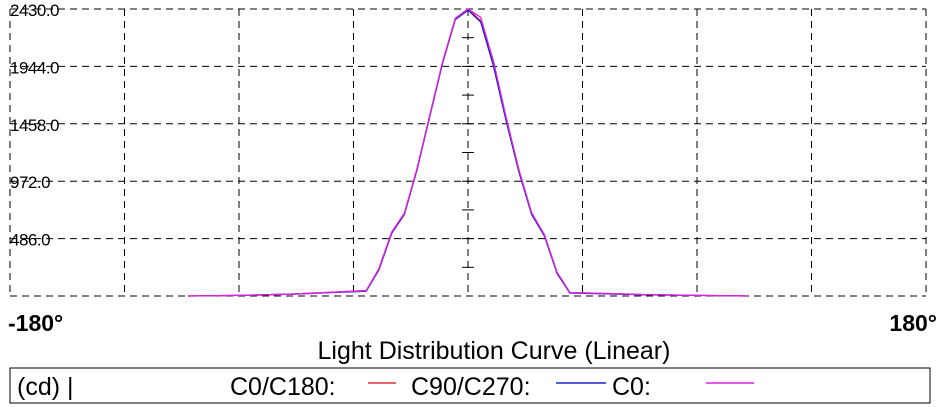 Image resolution: width=940 pixels, height=407 pixels. What do you see at coordinates (45, 387) in the screenshot?
I see `legend-unit-label: (cd) |` at bounding box center [45, 387].